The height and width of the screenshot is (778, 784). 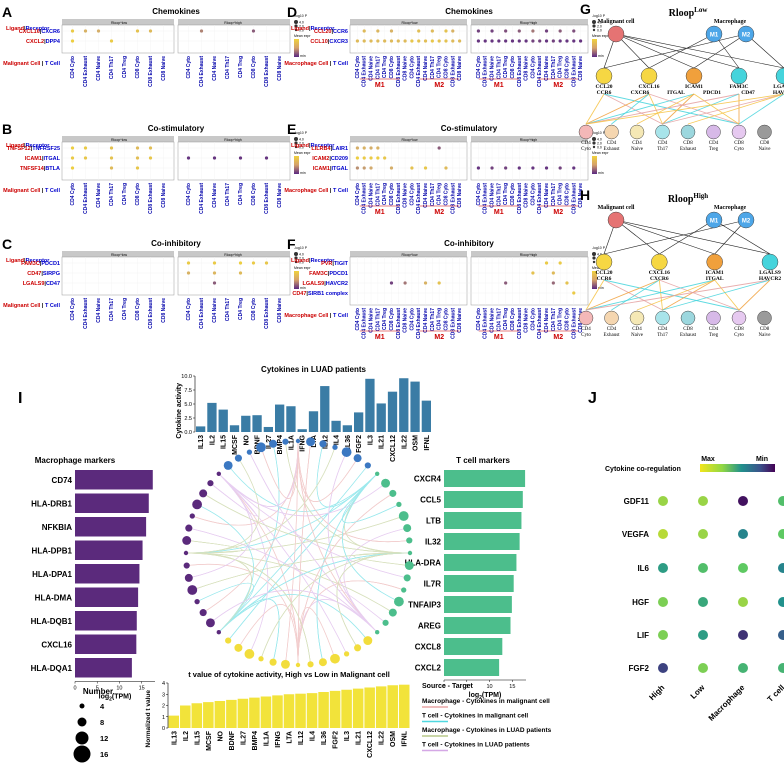 What do you see at coordinates (301, 31) in the screenshot?
I see `legend-size-label: 0.0` at bounding box center [301, 31].